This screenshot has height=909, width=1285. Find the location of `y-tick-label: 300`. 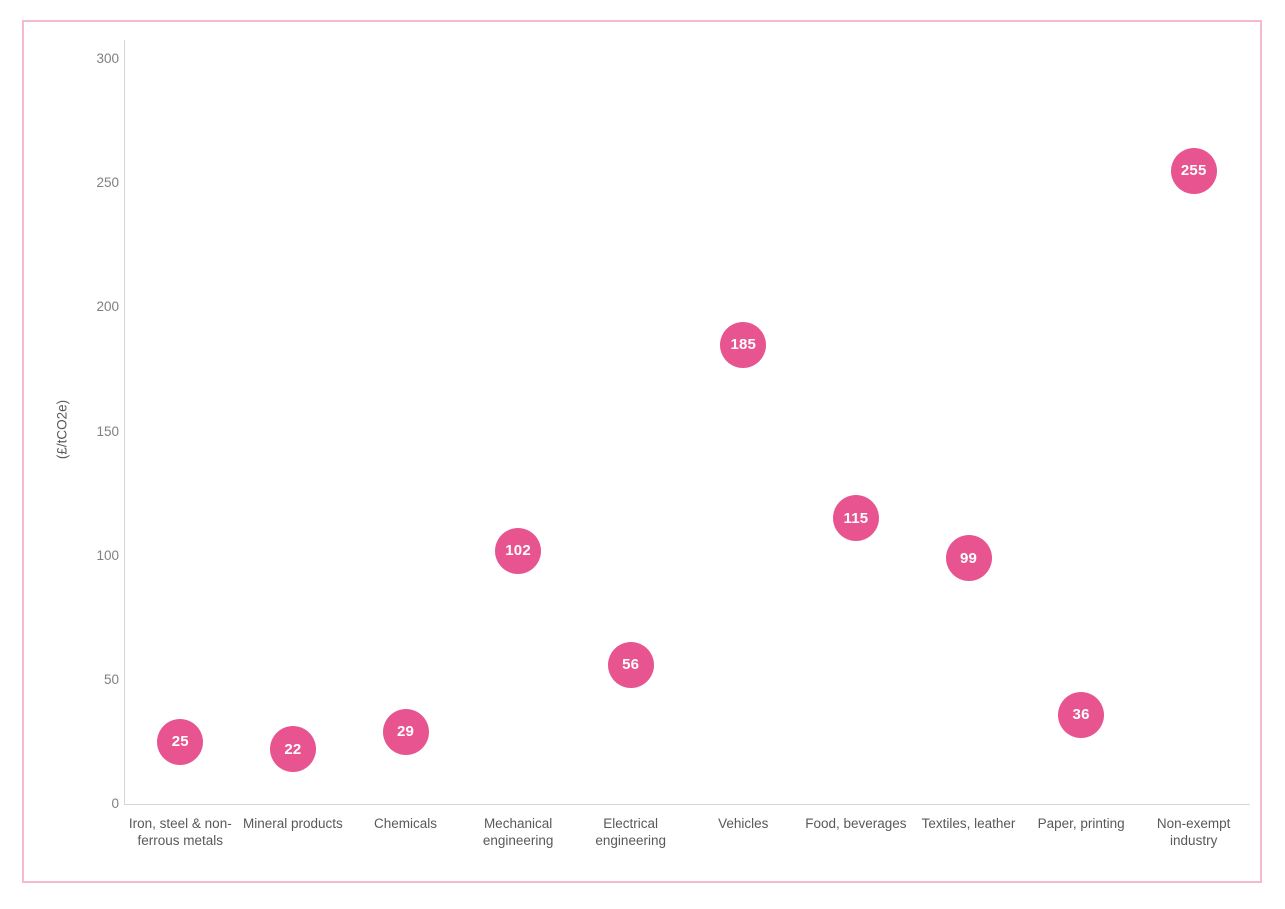

y-tick-label: 300 is located at coordinates (107, 58).